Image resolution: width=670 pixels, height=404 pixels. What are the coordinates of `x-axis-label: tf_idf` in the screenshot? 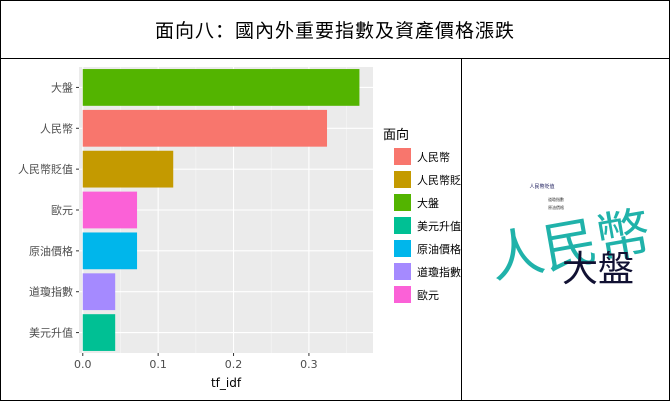 It's located at (226, 383).